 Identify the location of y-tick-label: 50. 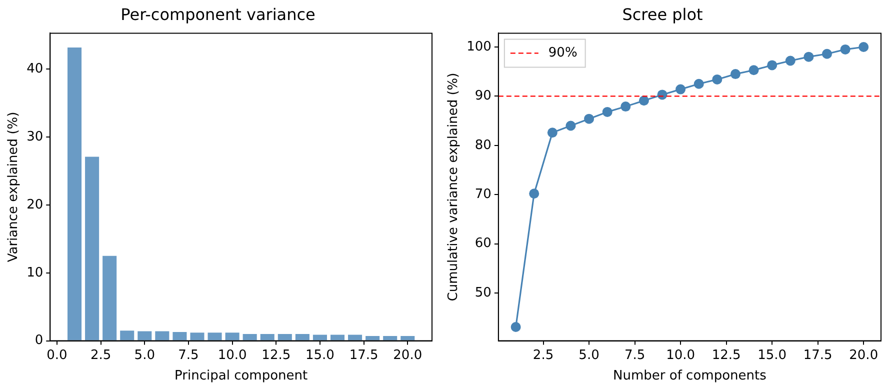
(483, 292).